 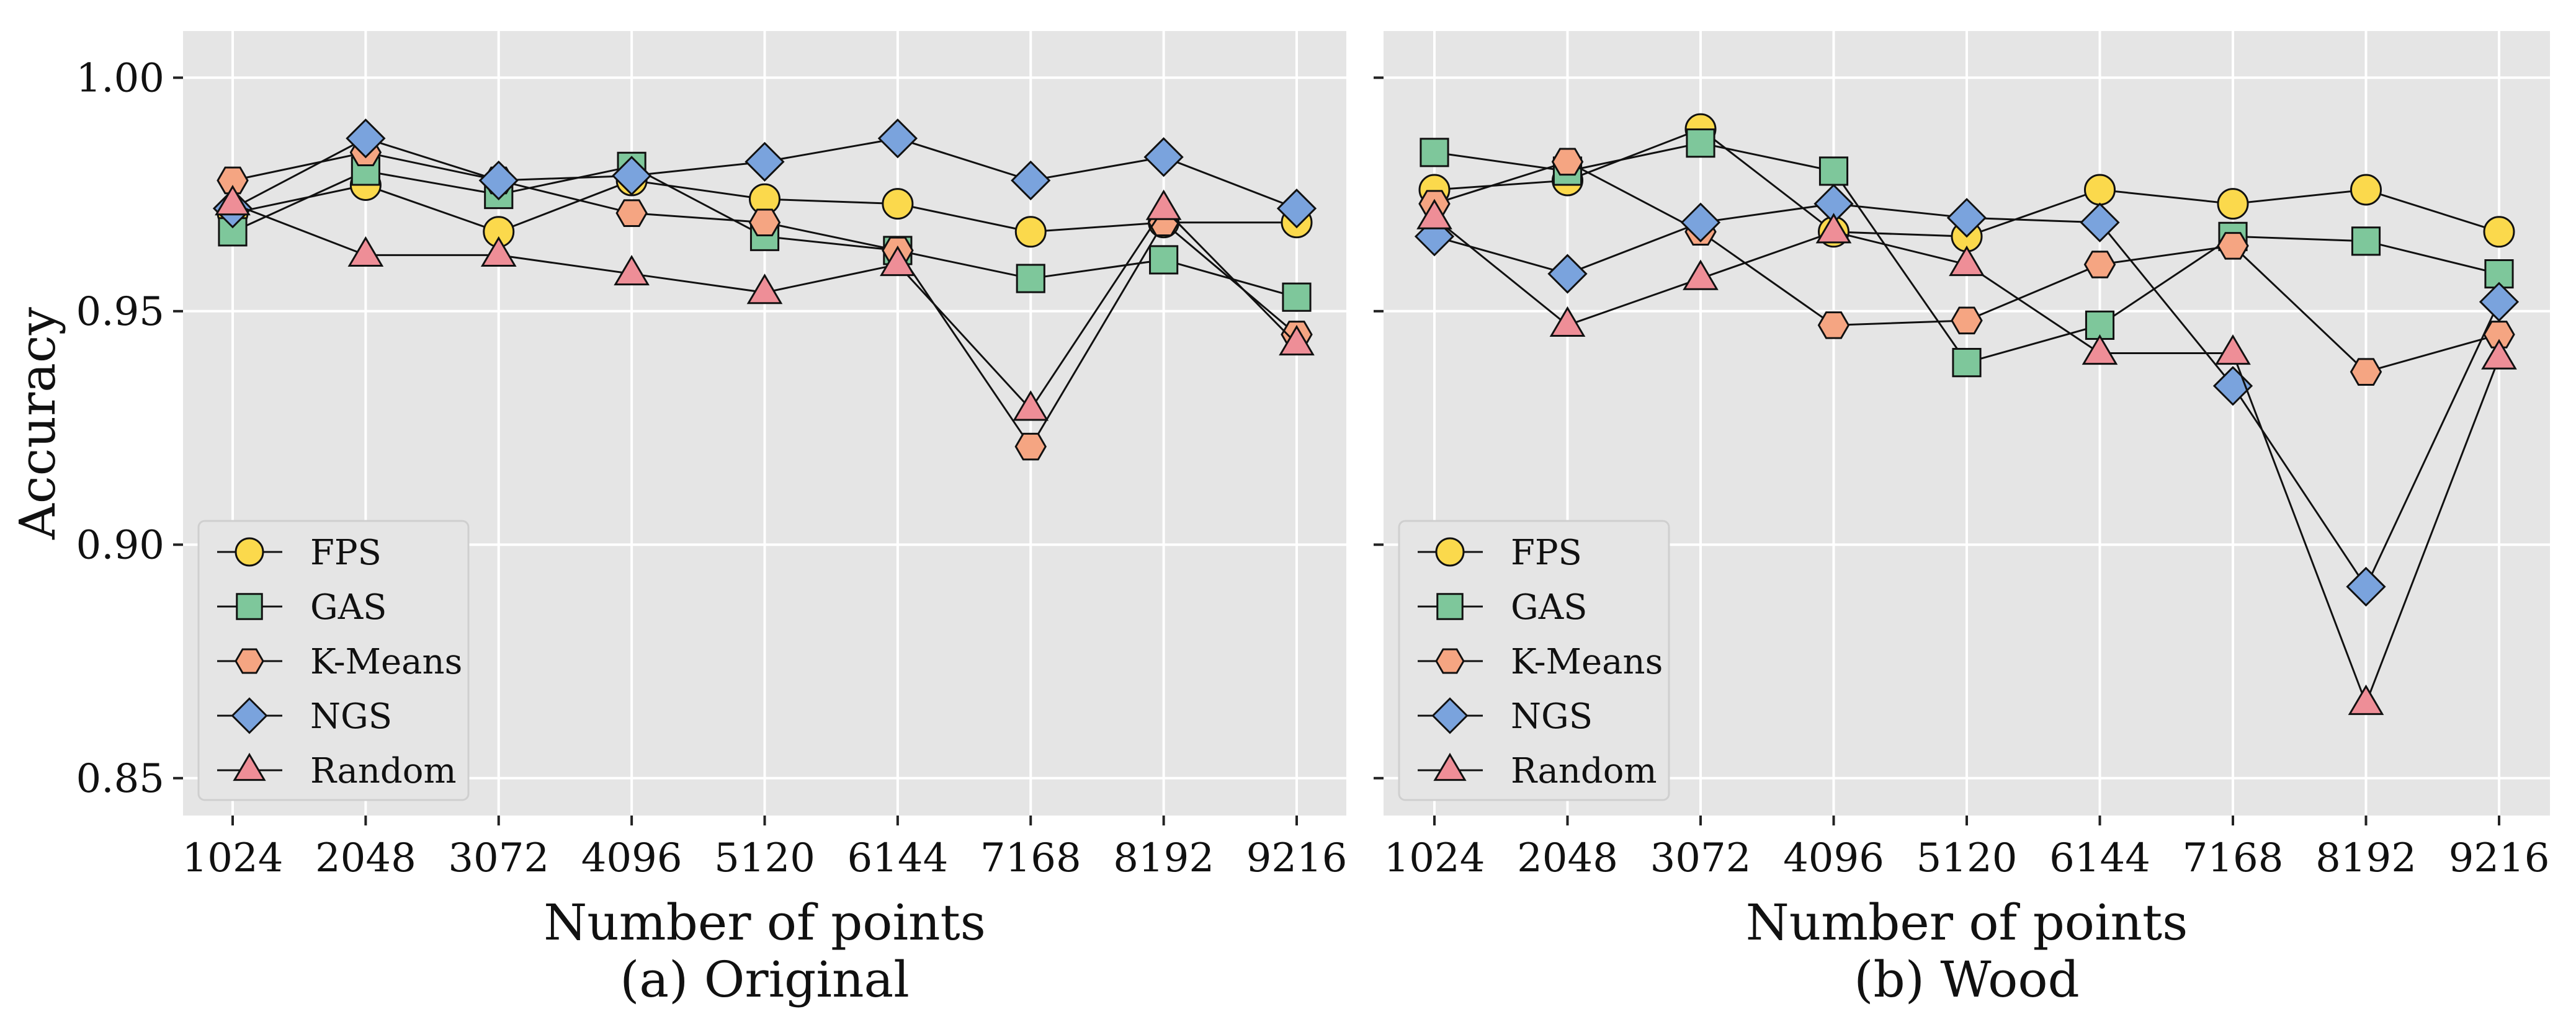 What do you see at coordinates (120, 779) in the screenshot?
I see `y-tick-label: 0.85` at bounding box center [120, 779].